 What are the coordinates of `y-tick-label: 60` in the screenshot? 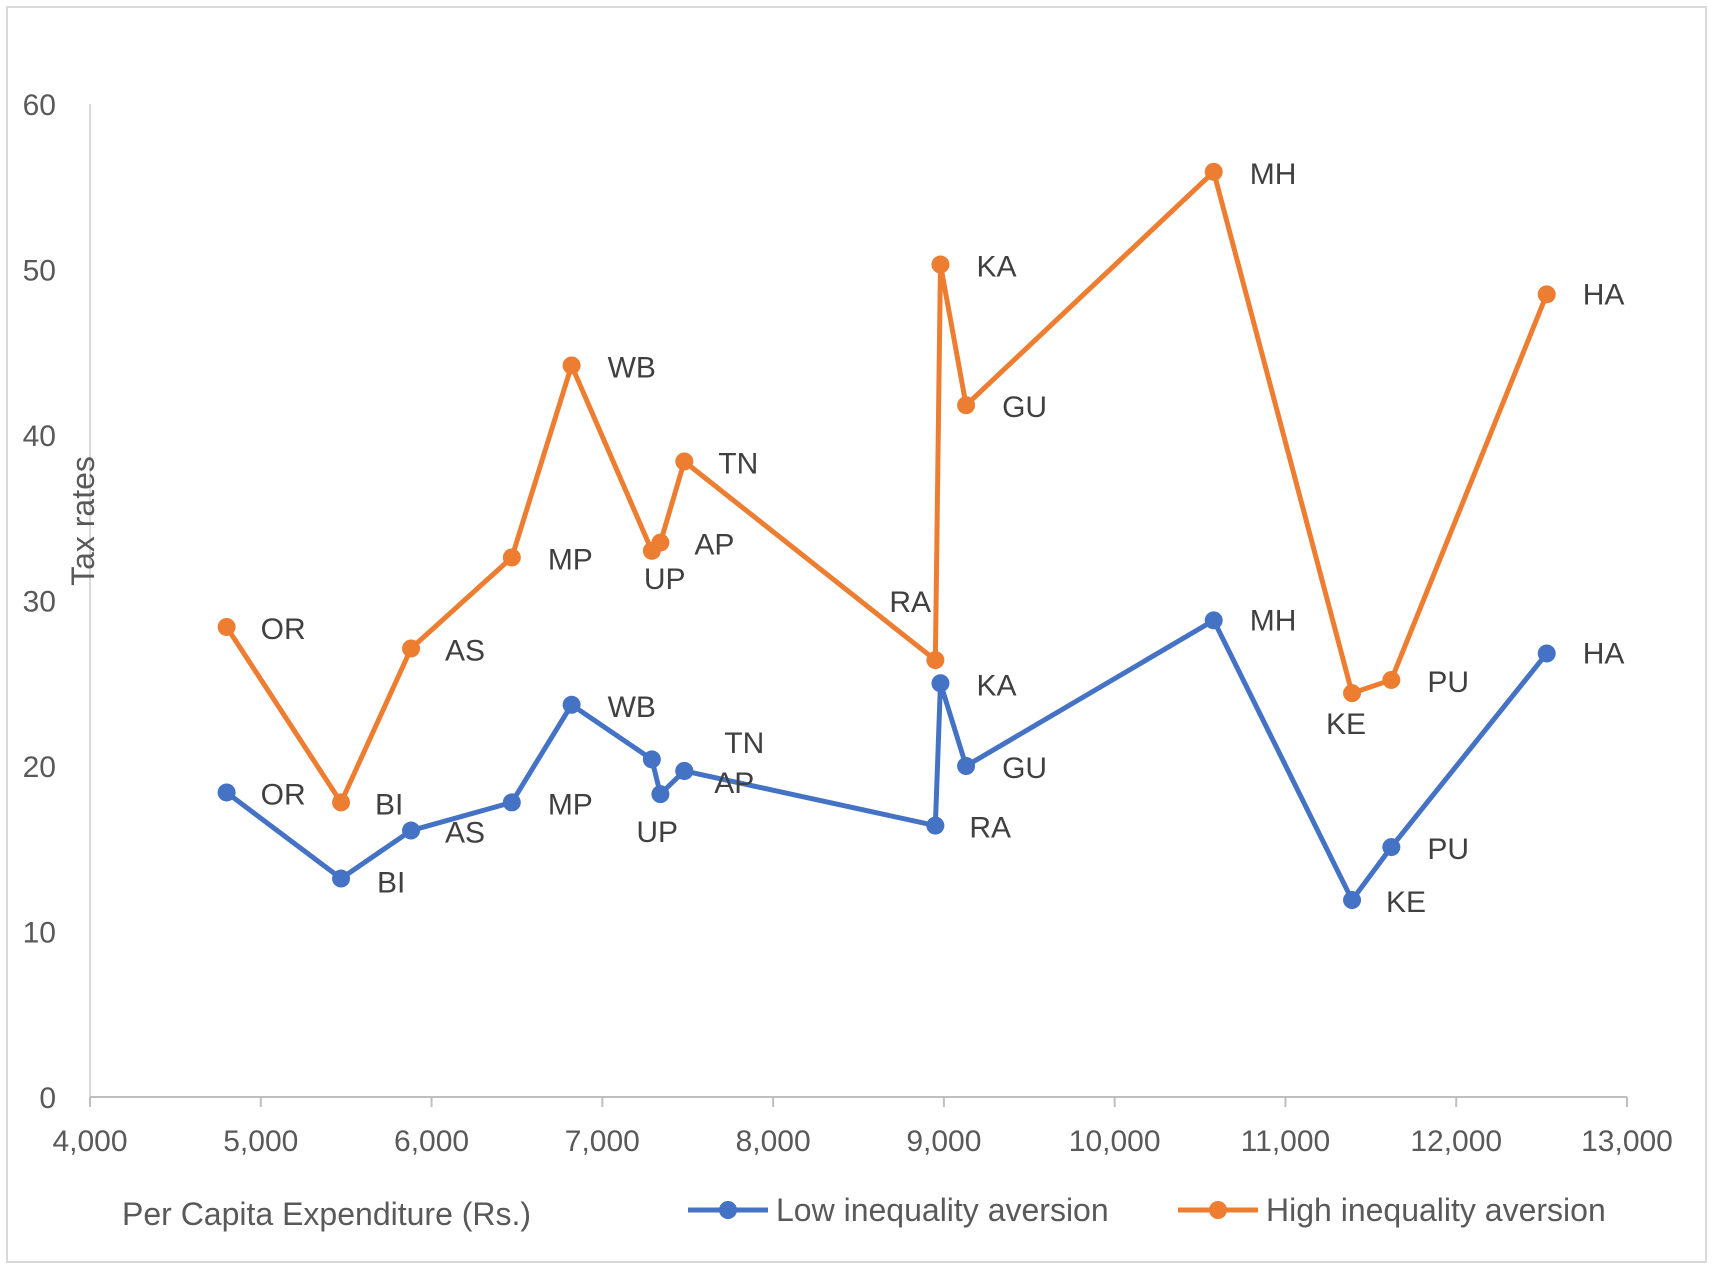 It's located at (39, 105).